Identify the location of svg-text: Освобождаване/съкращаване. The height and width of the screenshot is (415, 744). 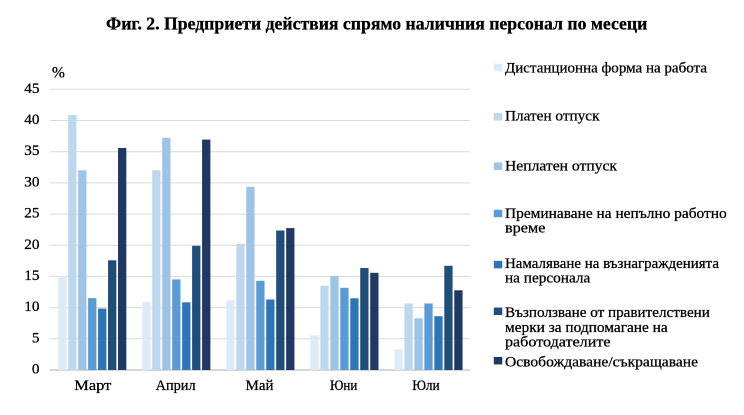
(601, 362).